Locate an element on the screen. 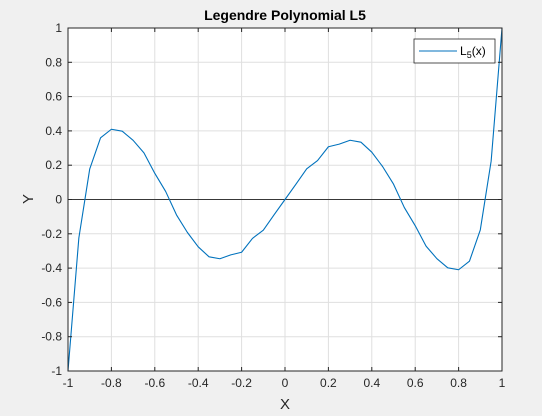 This screenshot has height=416, width=542. x-tick-label: 0 is located at coordinates (285, 383).